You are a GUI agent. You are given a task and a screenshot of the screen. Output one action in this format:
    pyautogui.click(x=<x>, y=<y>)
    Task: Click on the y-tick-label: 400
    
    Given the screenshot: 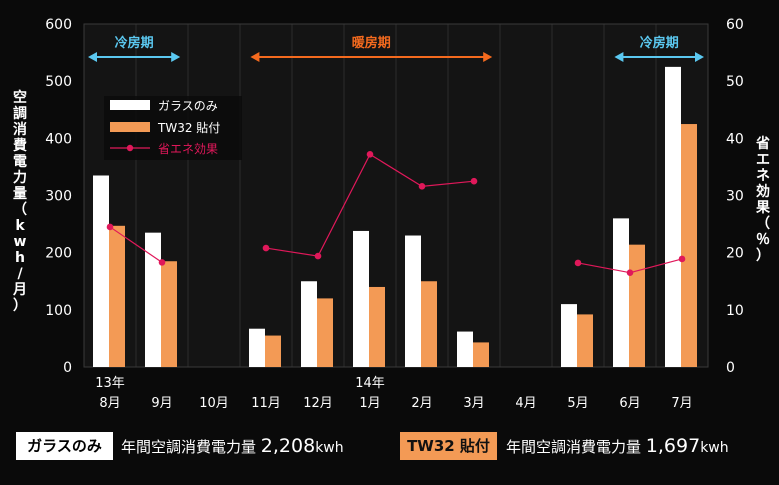 What is the action you would take?
    pyautogui.click(x=58, y=139)
    